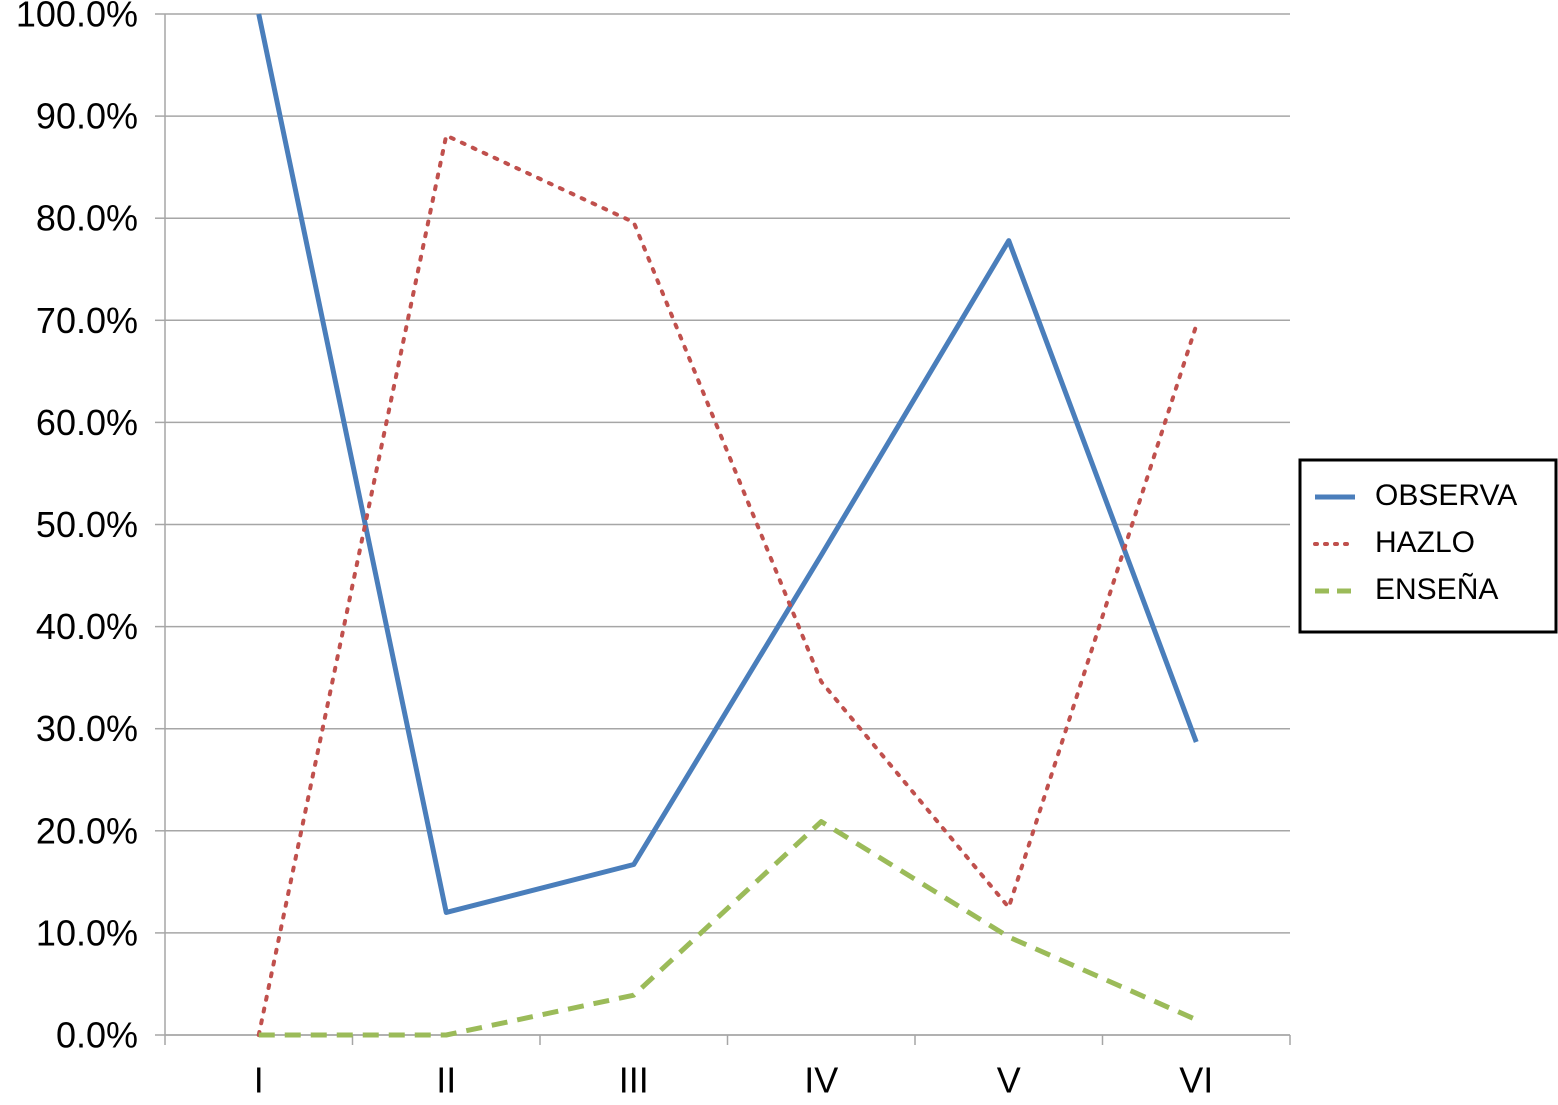  What do you see at coordinates (87, 524) in the screenshot?
I see `y-tick-label: 50.0%` at bounding box center [87, 524].